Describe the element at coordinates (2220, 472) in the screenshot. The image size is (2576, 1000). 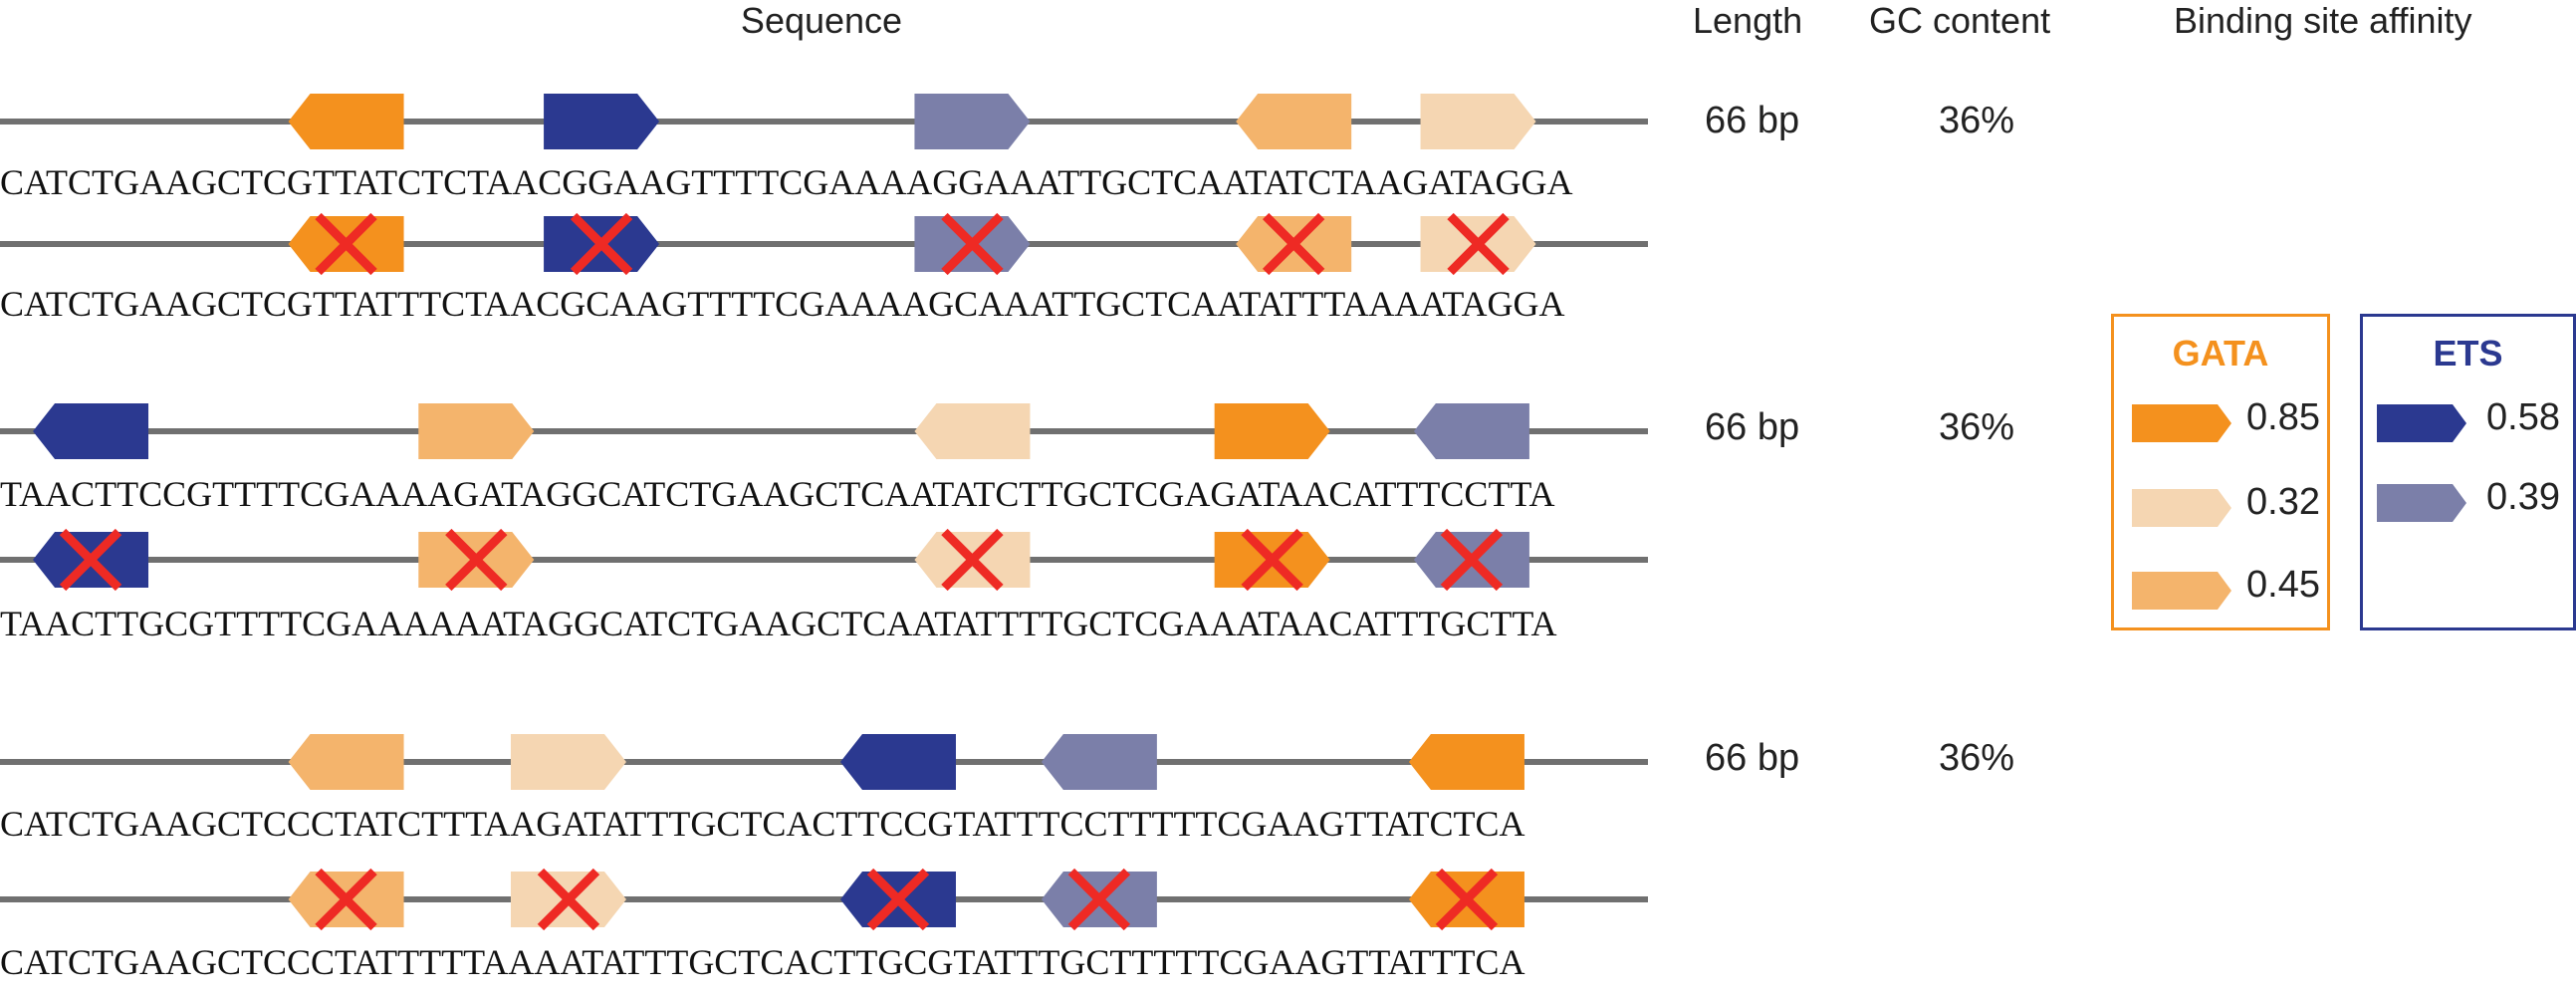
I see `legend-gata: GATA 0.85 0.32 0.45` at that location.